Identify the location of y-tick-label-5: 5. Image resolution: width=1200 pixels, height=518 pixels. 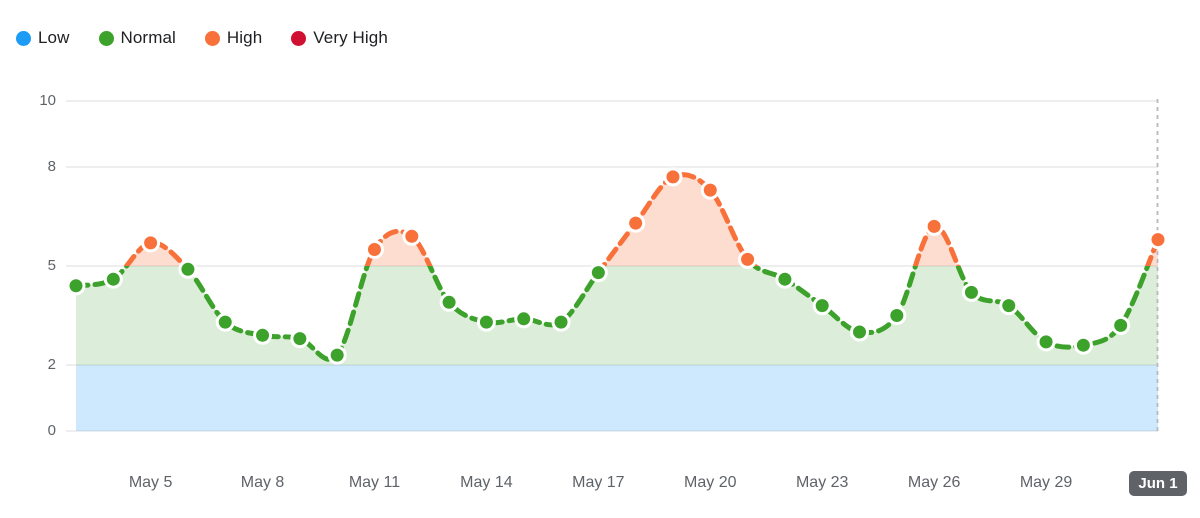
(51, 265).